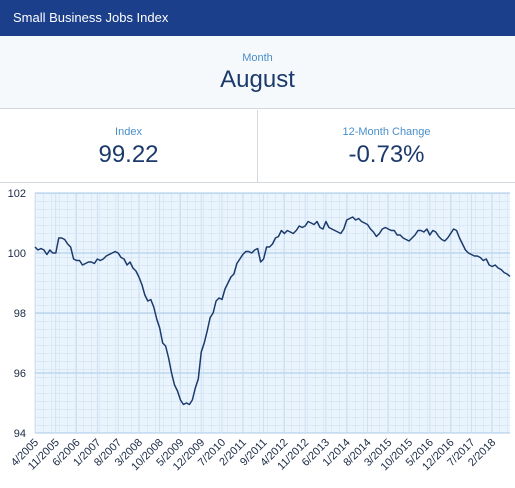 The width and height of the screenshot is (515, 488). Describe the element at coordinates (257, 79) in the screenshot. I see `month-value: August` at that location.